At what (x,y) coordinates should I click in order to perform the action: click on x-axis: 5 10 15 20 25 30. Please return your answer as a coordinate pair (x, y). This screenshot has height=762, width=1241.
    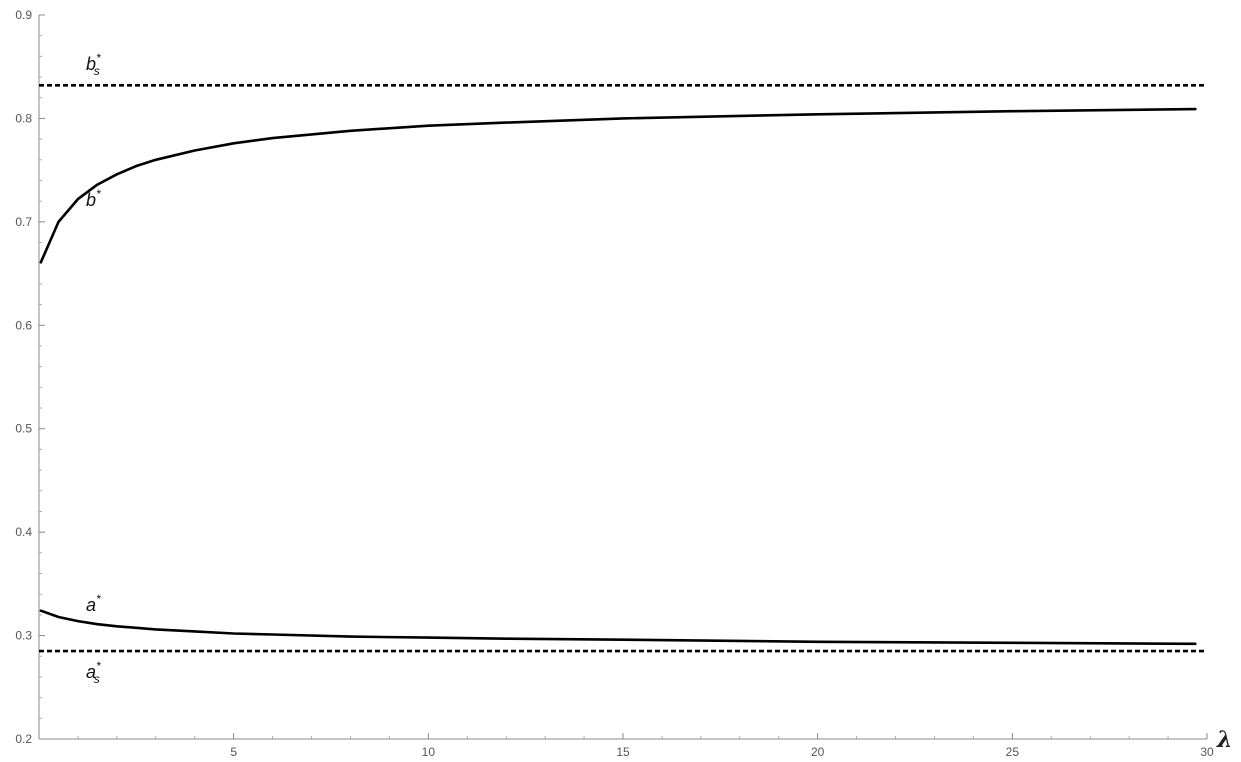
    Looking at the image, I should click on (626, 746).